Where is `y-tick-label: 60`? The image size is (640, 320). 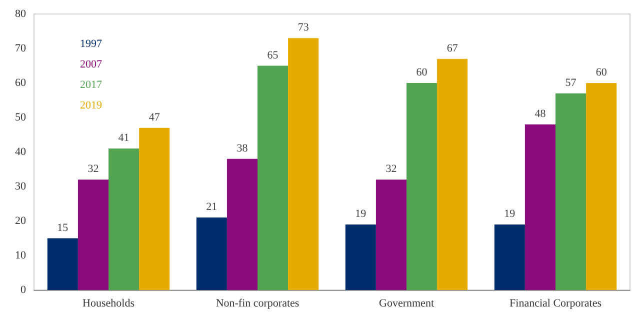
y-tick-label: 60 is located at coordinates (20, 83).